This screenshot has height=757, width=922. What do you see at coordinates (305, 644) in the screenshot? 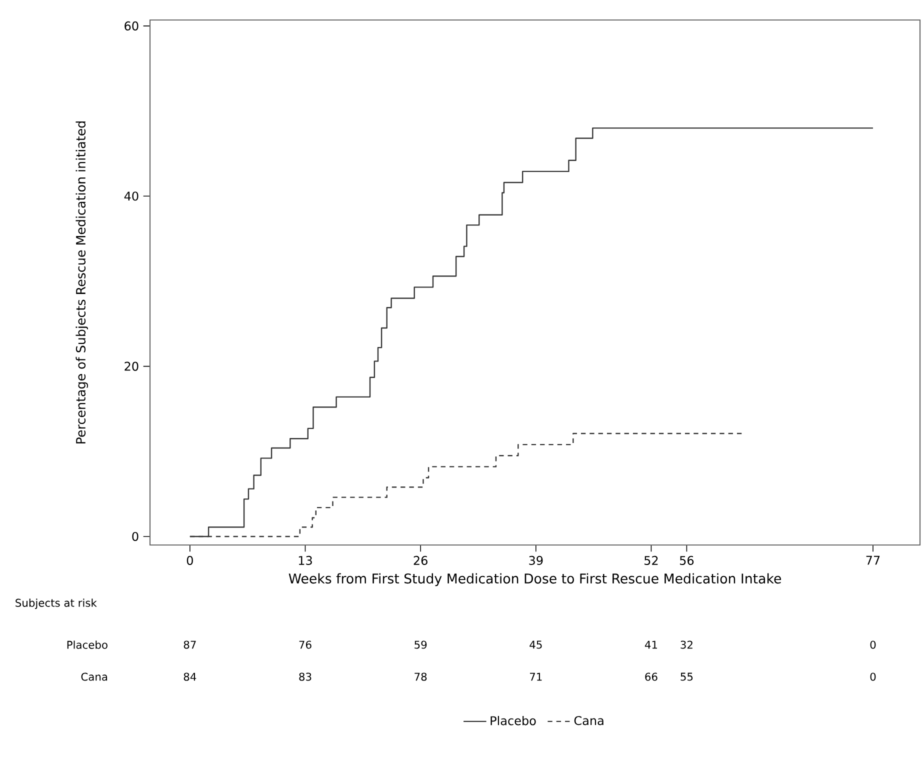
I see `text: 76` at bounding box center [305, 644].